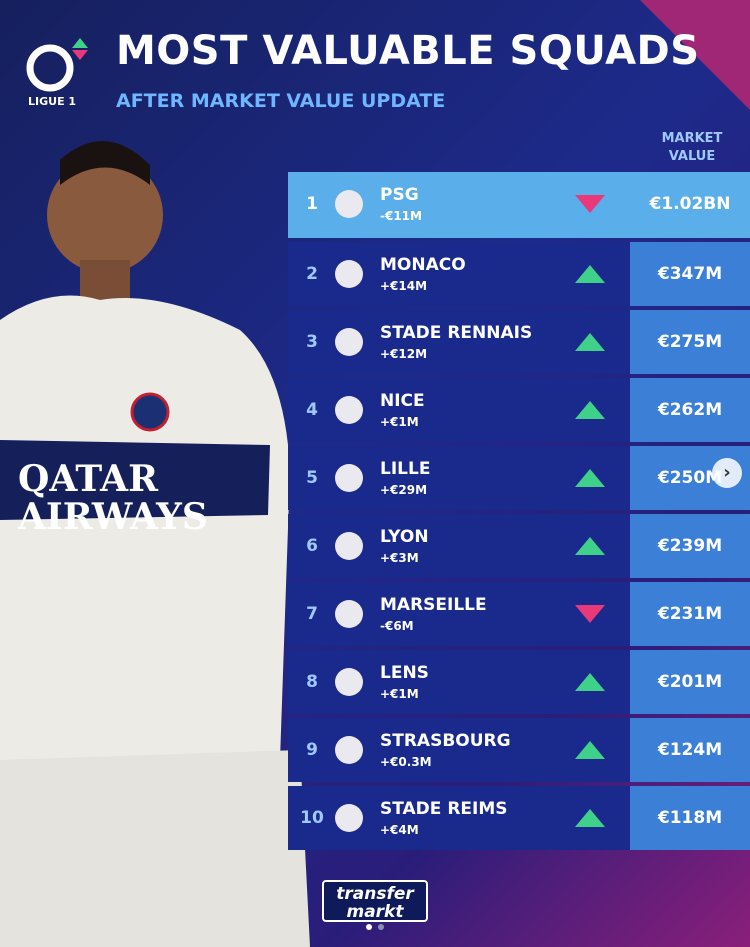 Image resolution: width=750 pixels, height=947 pixels. What do you see at coordinates (690, 614) in the screenshot?
I see `market-value: €231M` at bounding box center [690, 614].